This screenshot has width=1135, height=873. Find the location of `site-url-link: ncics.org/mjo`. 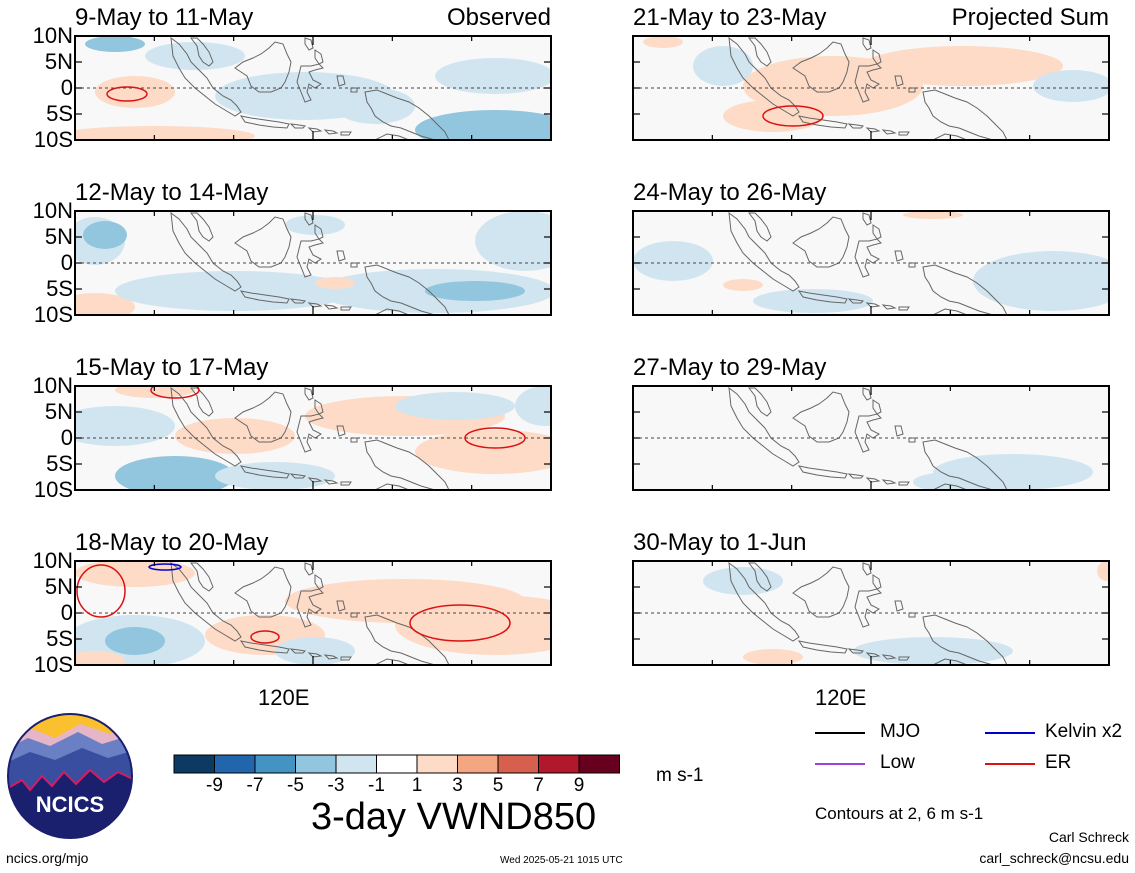

site-url-link: ncics.org/mjo is located at coordinates (47, 858).